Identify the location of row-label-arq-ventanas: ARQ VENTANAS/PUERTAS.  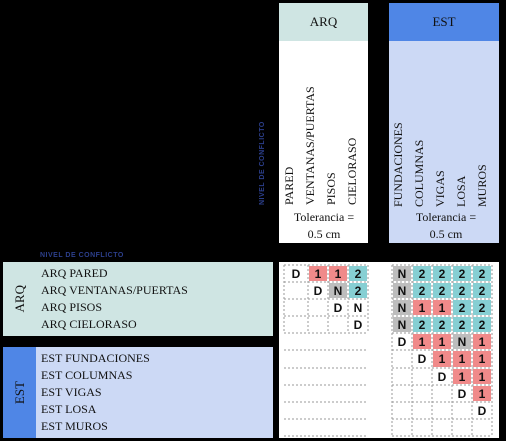
(114, 290).